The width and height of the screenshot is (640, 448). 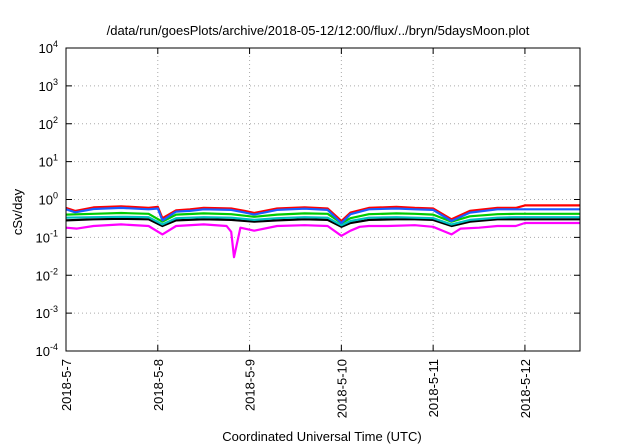 I want to click on y-tick-label: 10¹, so click(x=48, y=161).